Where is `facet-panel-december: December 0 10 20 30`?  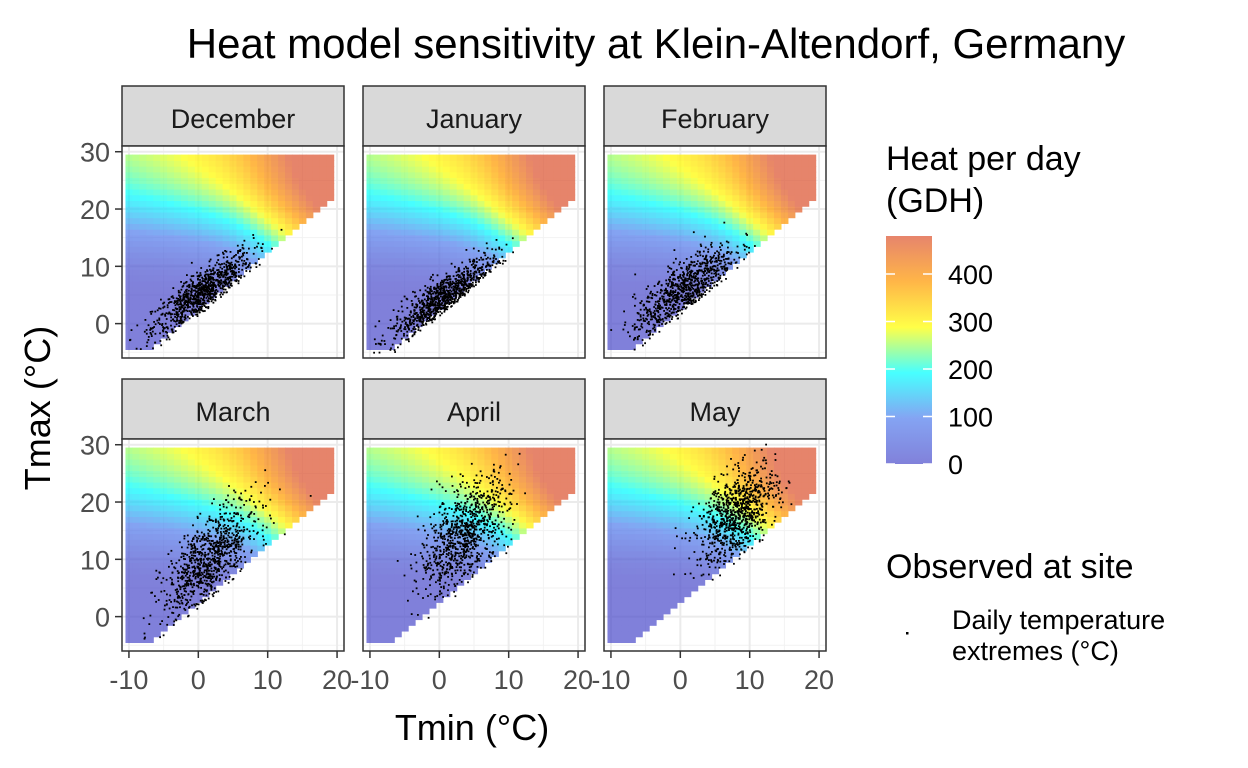 facet-panel-december: December 0 10 20 30 is located at coordinates (212, 222).